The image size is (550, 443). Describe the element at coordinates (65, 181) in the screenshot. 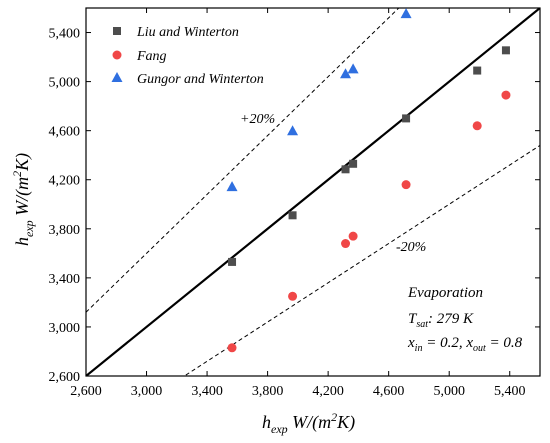

I see `y-tick-label: 4,200` at that location.